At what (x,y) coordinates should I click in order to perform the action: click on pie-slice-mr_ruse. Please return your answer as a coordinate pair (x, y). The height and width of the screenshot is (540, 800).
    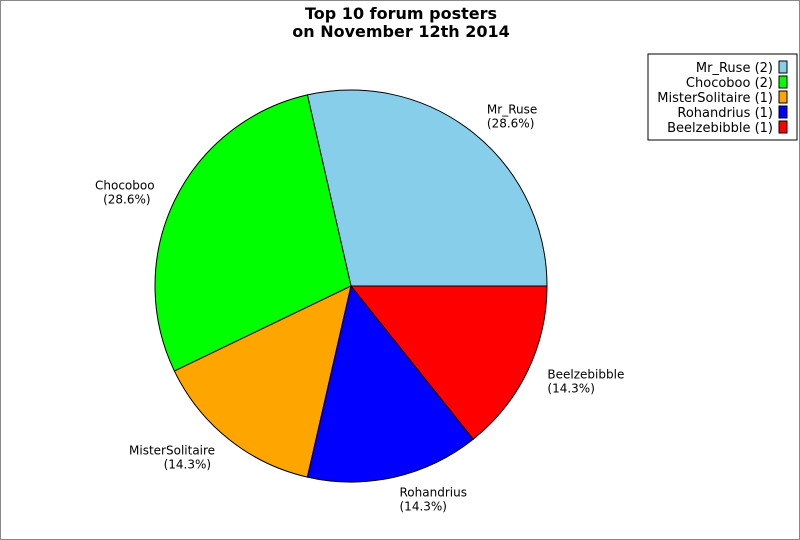
    Looking at the image, I should click on (427, 188).